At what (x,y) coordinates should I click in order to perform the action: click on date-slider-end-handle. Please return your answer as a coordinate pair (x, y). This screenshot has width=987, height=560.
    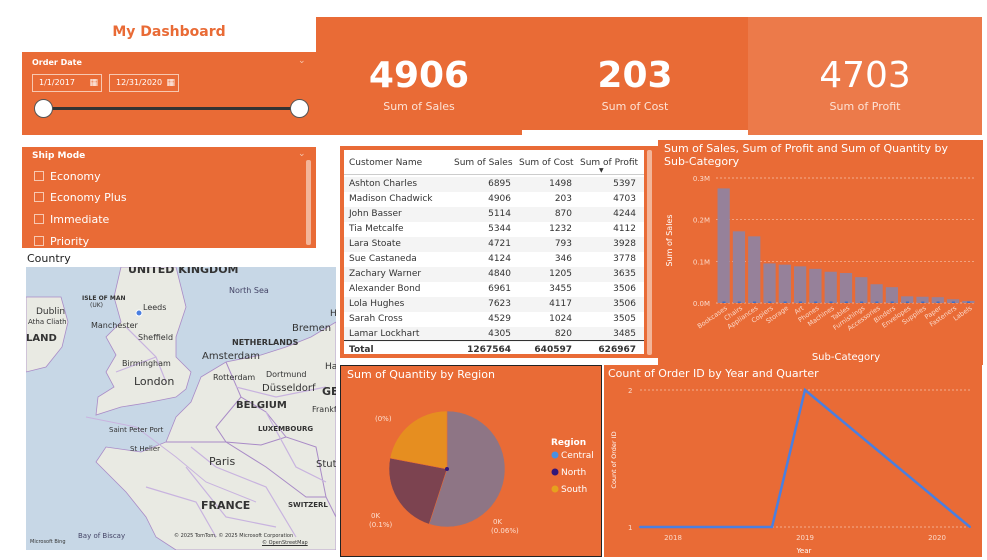
    Looking at the image, I should click on (299, 108).